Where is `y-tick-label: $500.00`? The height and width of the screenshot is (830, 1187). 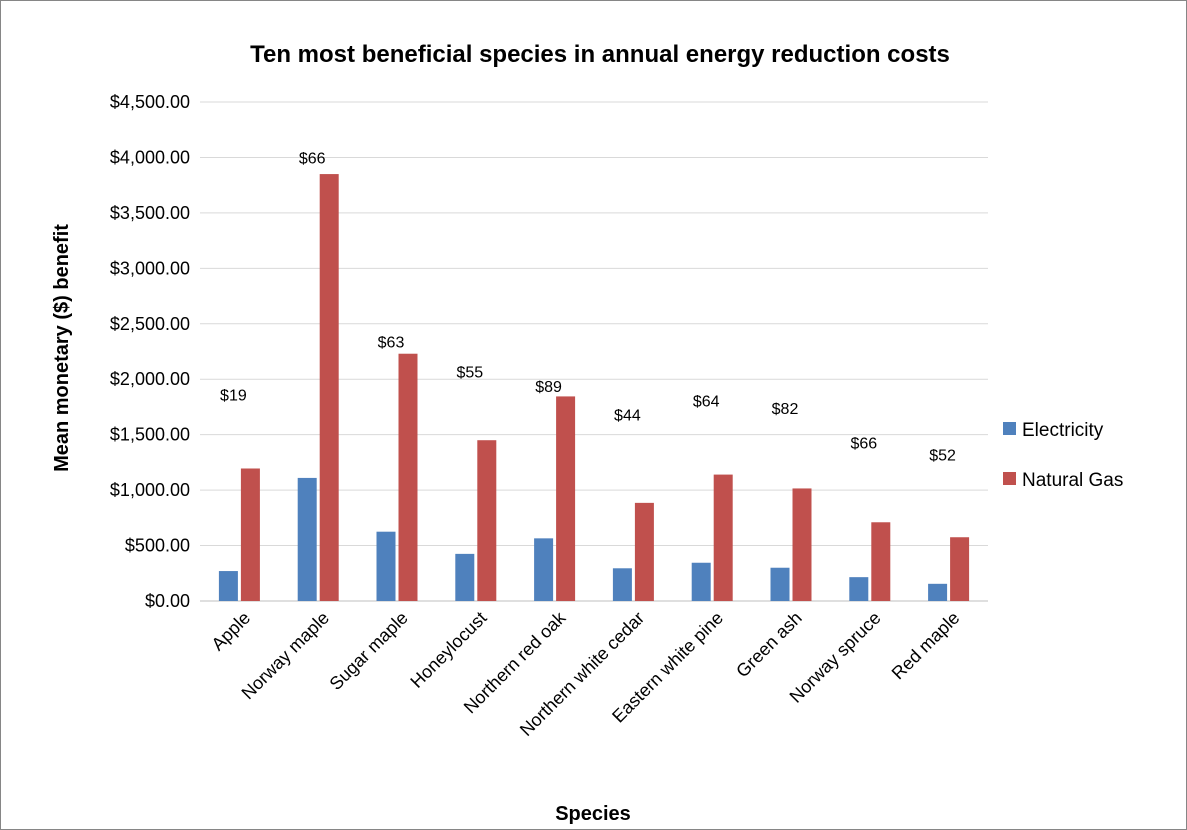
y-tick-label: $500.00 is located at coordinates (157, 546).